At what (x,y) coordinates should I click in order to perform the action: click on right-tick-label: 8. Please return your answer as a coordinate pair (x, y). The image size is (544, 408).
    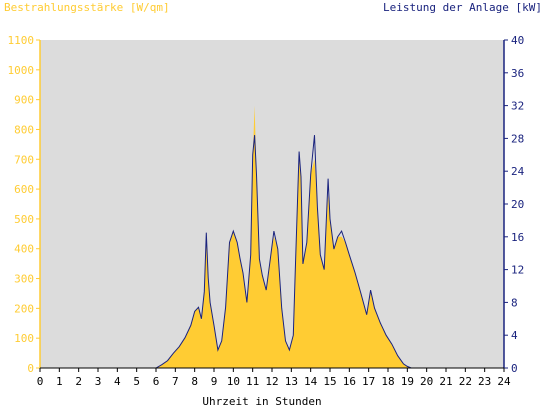
    Looking at the image, I should click on (514, 302).